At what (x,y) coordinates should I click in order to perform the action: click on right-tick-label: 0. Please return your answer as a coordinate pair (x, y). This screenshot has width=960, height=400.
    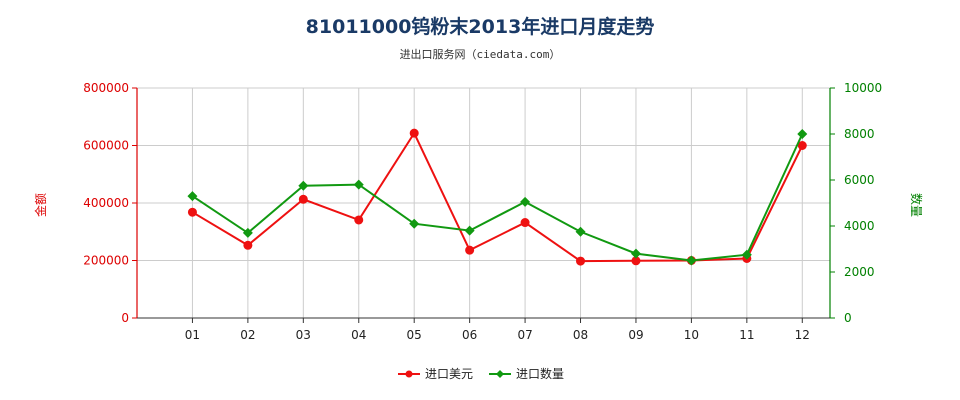
    Looking at the image, I should click on (848, 318).